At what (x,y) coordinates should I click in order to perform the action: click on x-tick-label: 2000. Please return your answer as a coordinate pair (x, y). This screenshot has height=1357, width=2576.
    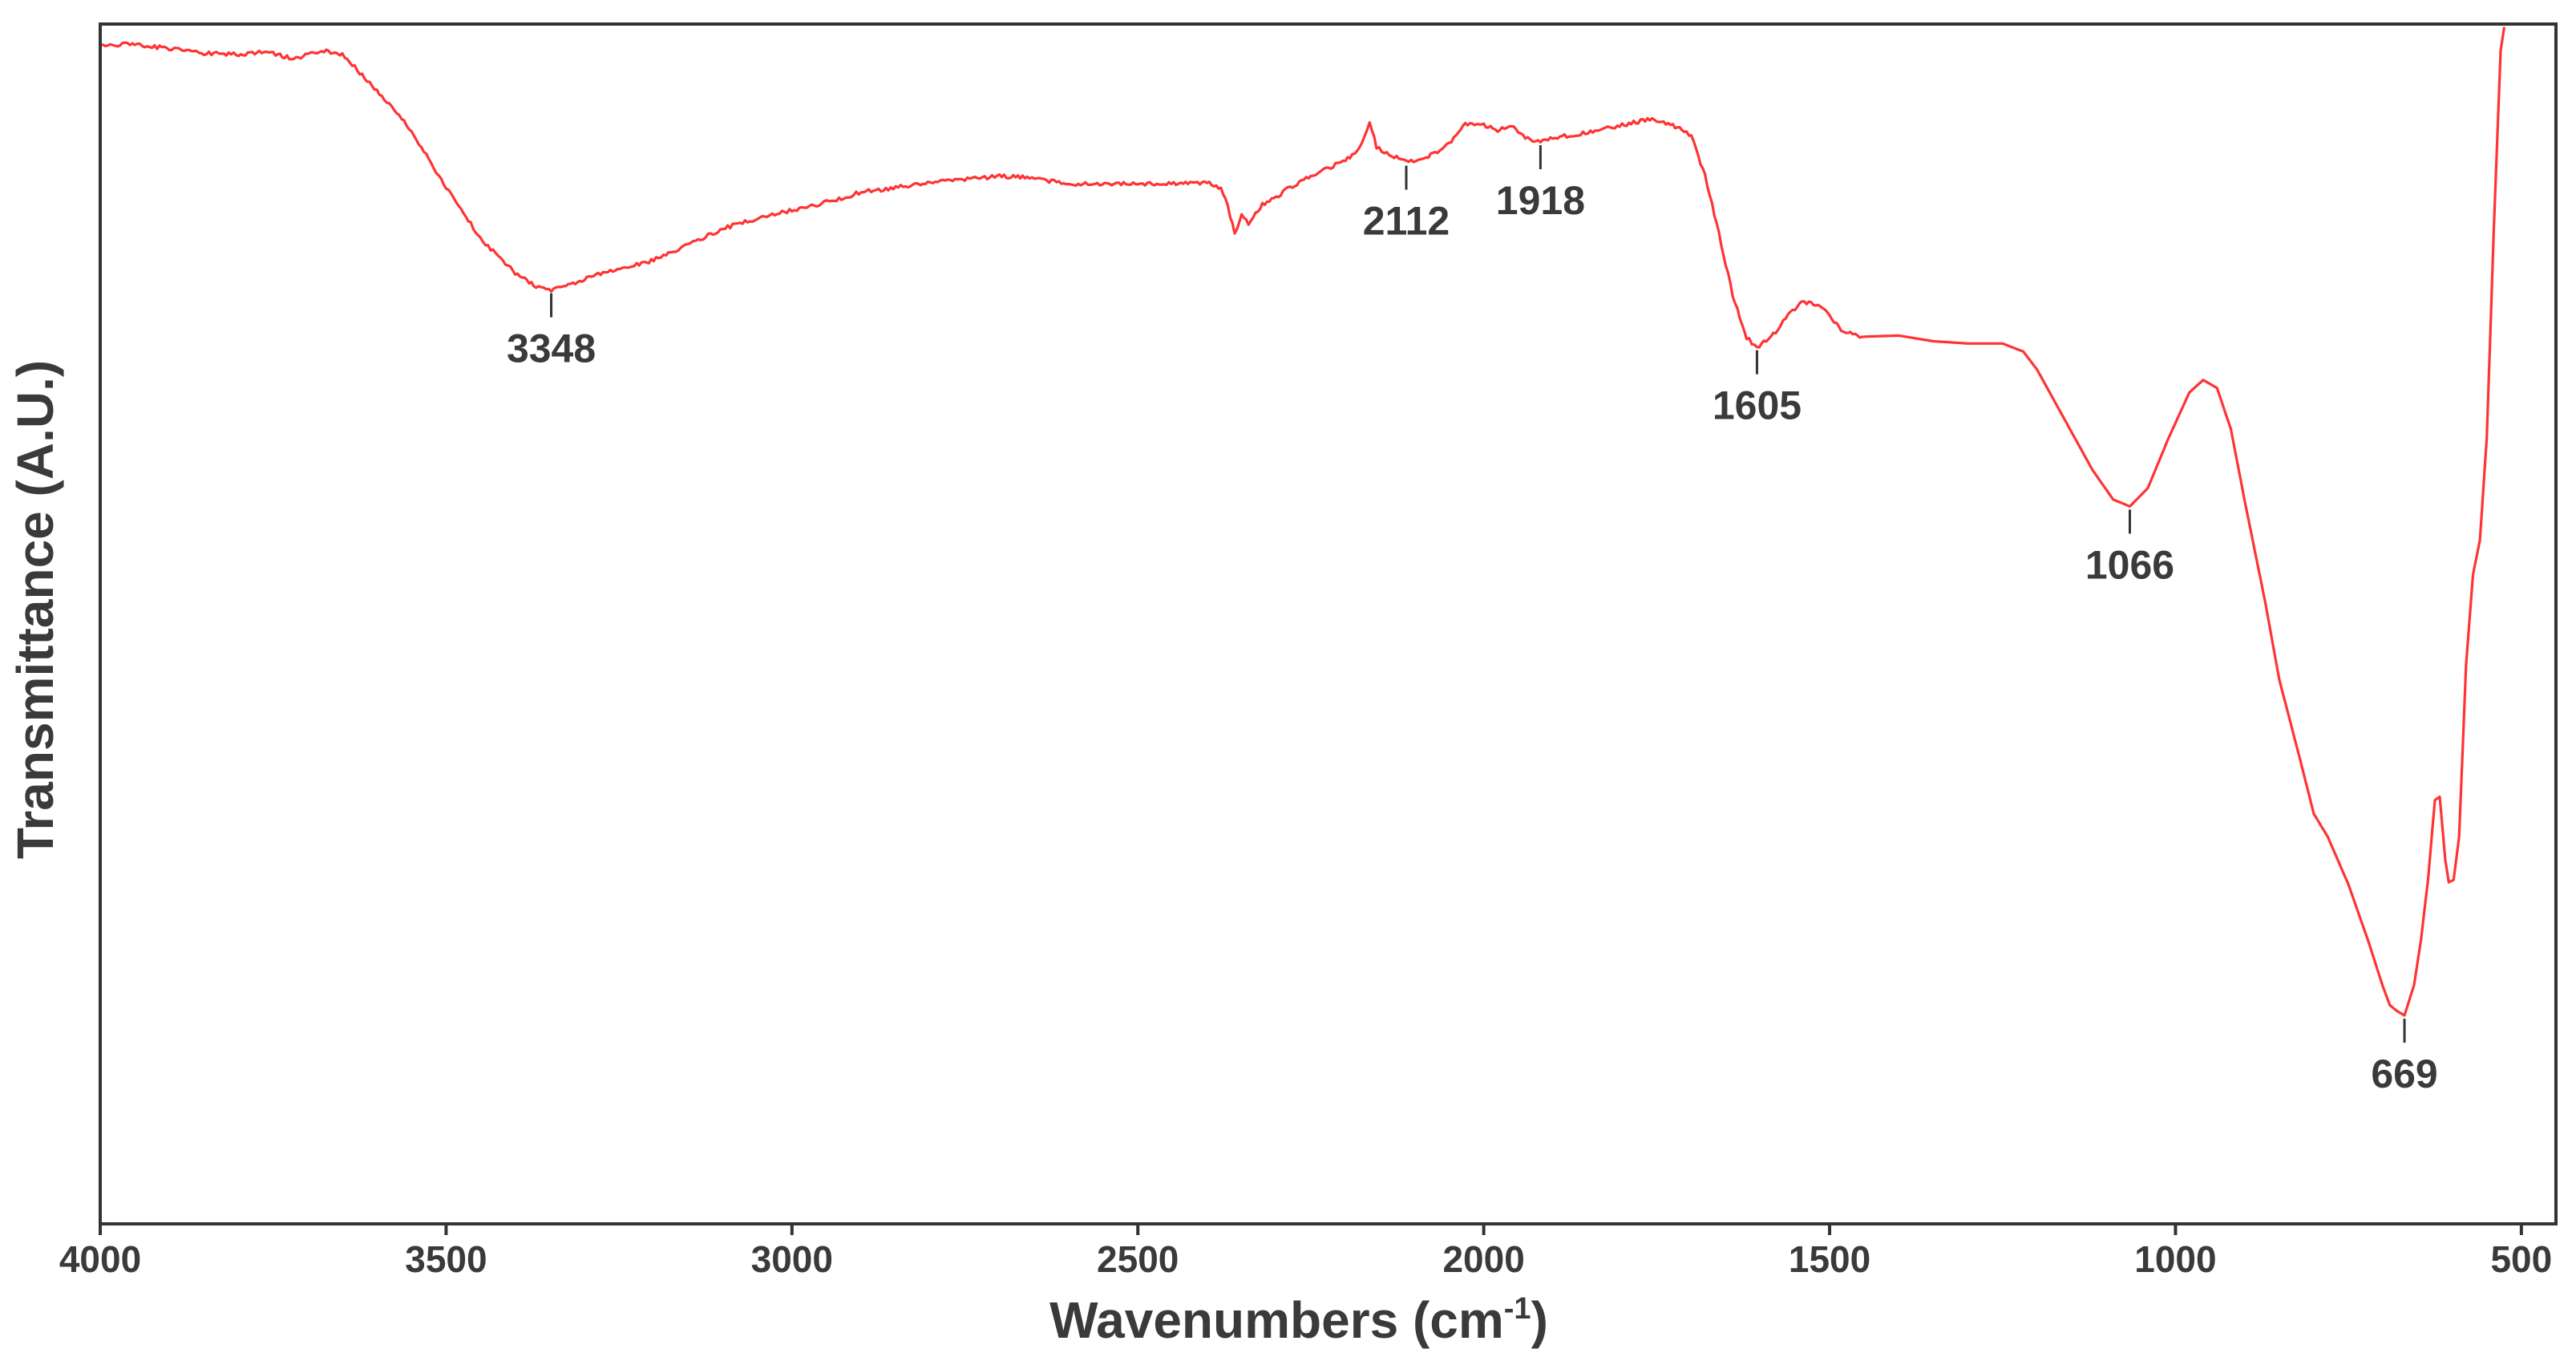
    Looking at the image, I should click on (1483, 1259).